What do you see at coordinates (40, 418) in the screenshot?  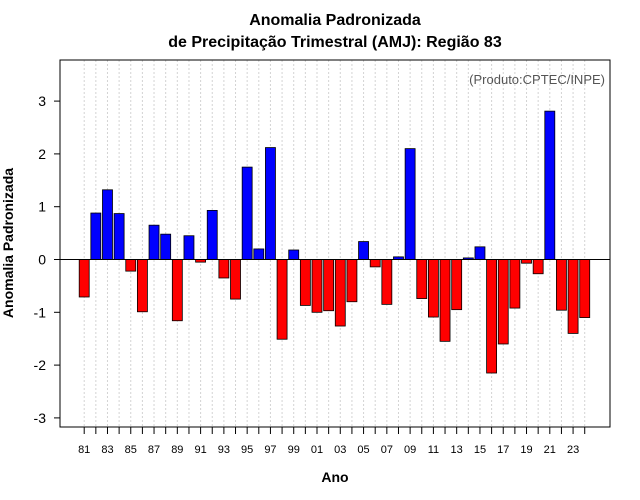 I see `y-tick-label: -3` at bounding box center [40, 418].